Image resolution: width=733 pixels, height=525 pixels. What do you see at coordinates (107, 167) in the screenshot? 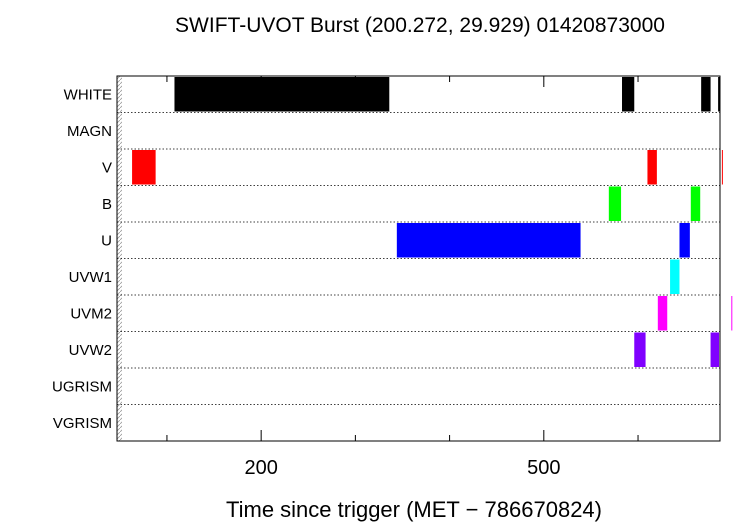
I see `category-label-v: V` at bounding box center [107, 167].